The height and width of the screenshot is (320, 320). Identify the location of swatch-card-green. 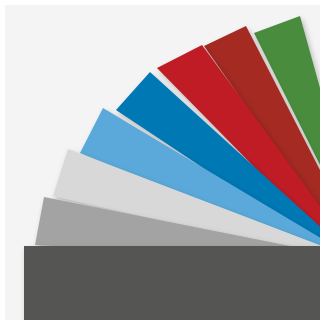
(287, 90).